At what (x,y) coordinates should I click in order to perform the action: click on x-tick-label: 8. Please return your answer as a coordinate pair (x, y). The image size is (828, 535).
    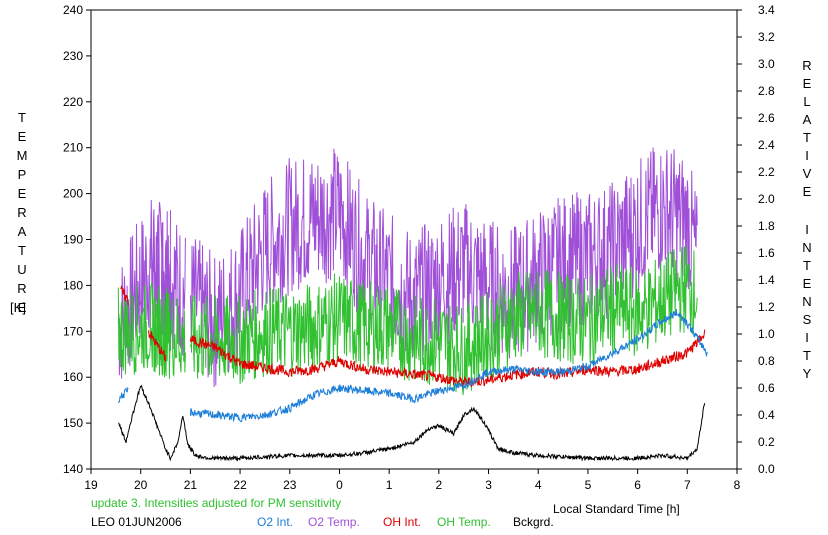
    Looking at the image, I should click on (737, 485).